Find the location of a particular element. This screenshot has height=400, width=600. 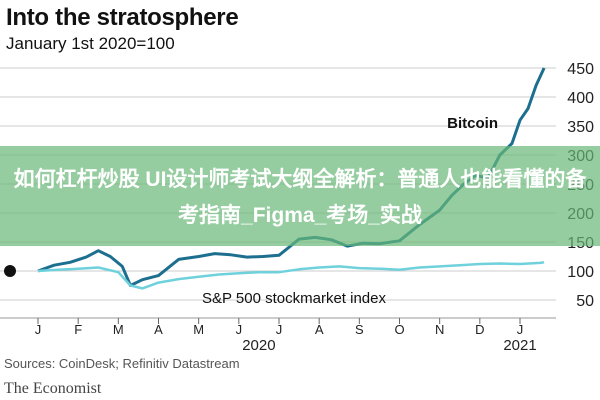

x-tick-label: F is located at coordinates (78, 329).